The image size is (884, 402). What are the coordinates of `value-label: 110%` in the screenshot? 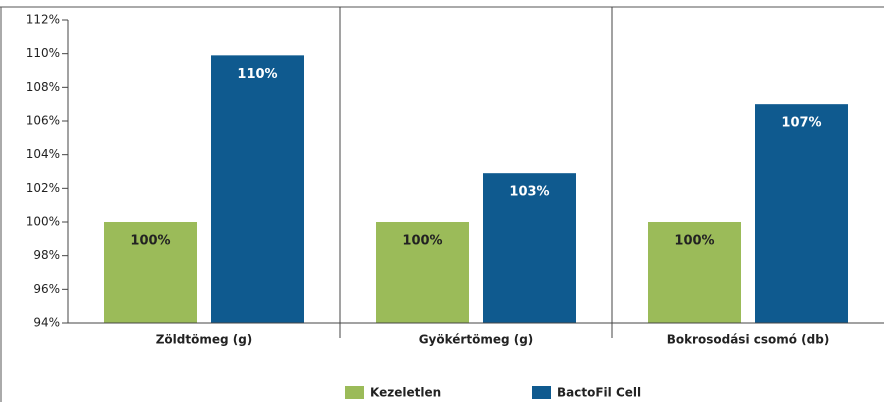 It's located at (257, 74).